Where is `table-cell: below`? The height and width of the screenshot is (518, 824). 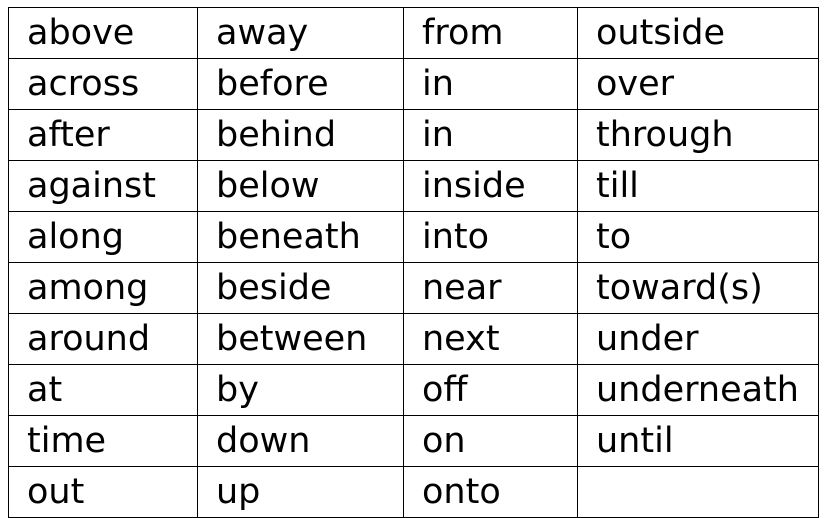
table-cell: below is located at coordinates (300, 186).